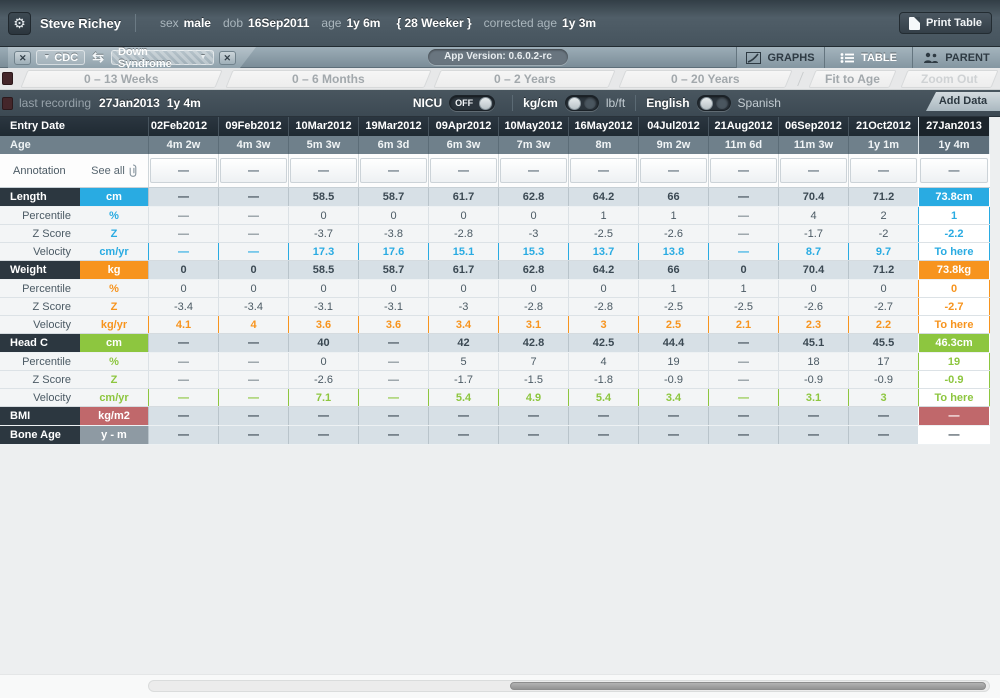 The width and height of the screenshot is (1000, 698). What do you see at coordinates (47, 57) in the screenshot?
I see `chevron-down-icon: ▼` at bounding box center [47, 57].